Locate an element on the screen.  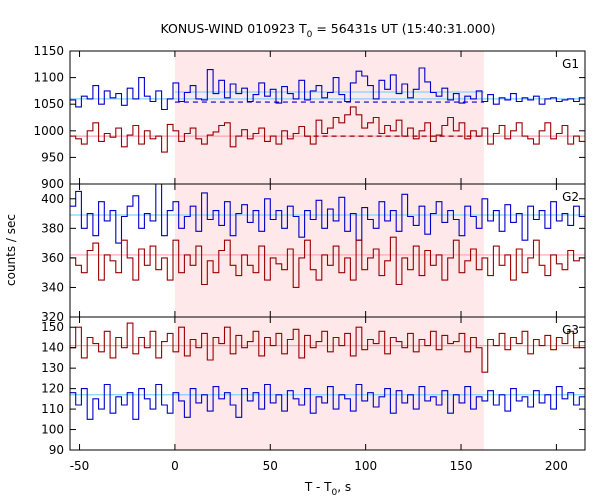
y-tick-label: 120 is located at coordinates (52, 389).